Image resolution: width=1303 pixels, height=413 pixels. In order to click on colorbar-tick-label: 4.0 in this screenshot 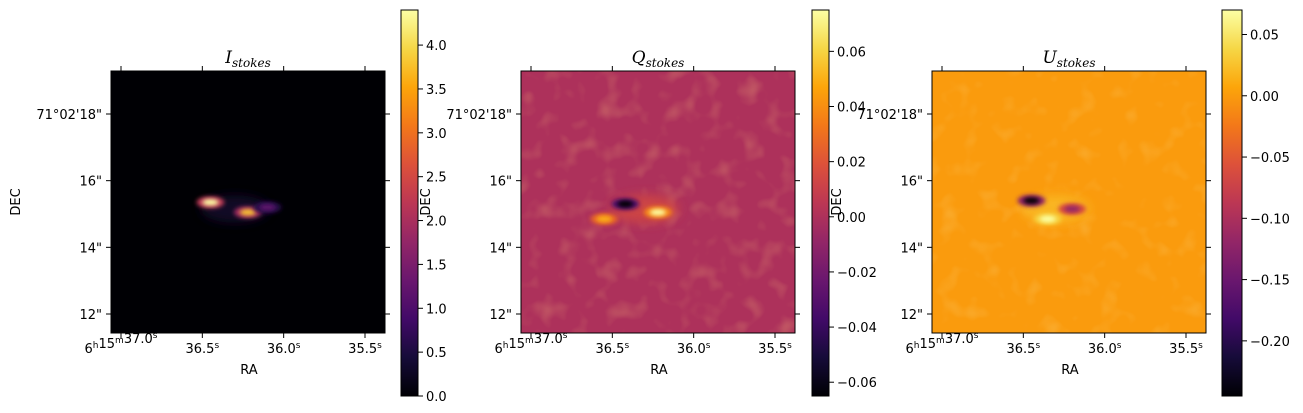, I will do `click(436, 46)`.